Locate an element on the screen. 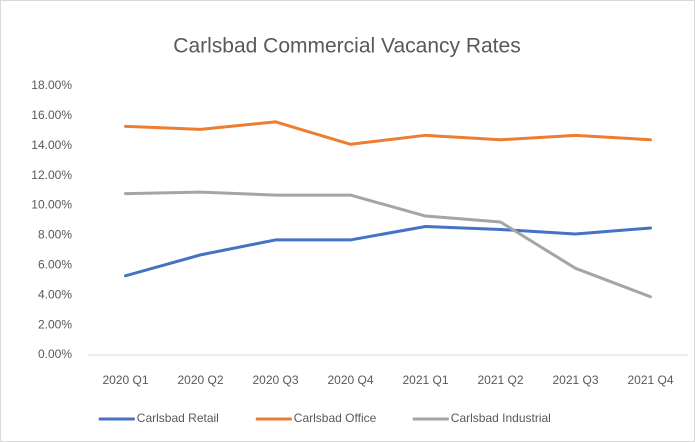 The width and height of the screenshot is (695, 442). y-tick-label: 12.00% is located at coordinates (51, 175).